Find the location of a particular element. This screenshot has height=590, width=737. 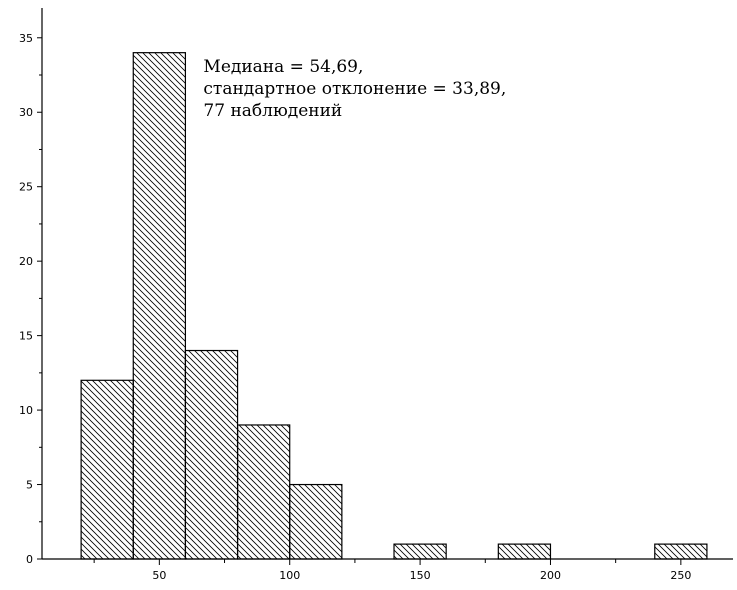

x-tick-label: 50 is located at coordinates (159, 575).